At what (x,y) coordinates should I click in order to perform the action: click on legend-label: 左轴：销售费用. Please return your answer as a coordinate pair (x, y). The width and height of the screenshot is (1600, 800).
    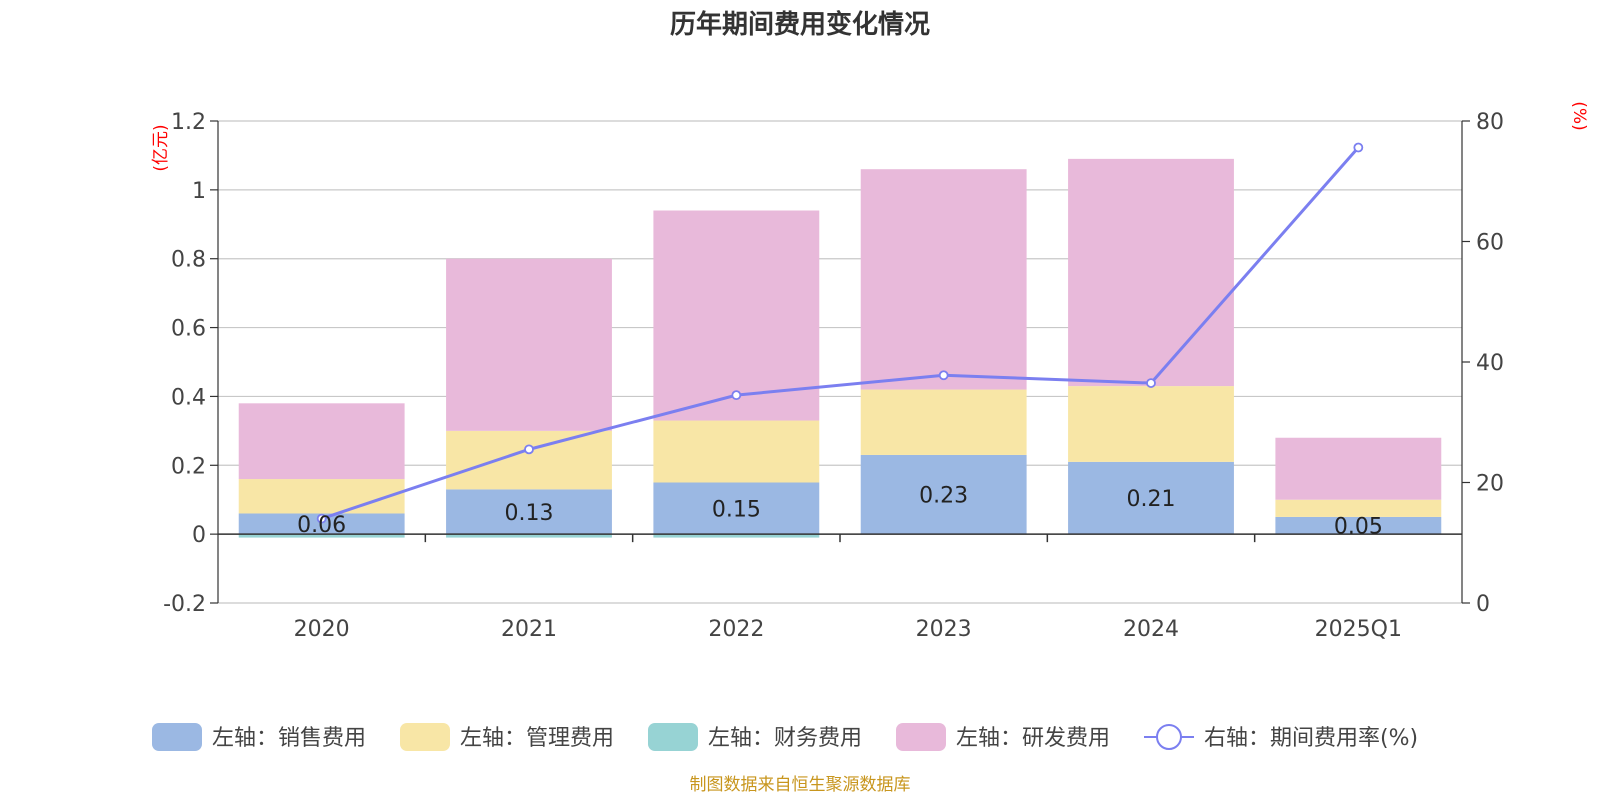
    Looking at the image, I should click on (289, 738).